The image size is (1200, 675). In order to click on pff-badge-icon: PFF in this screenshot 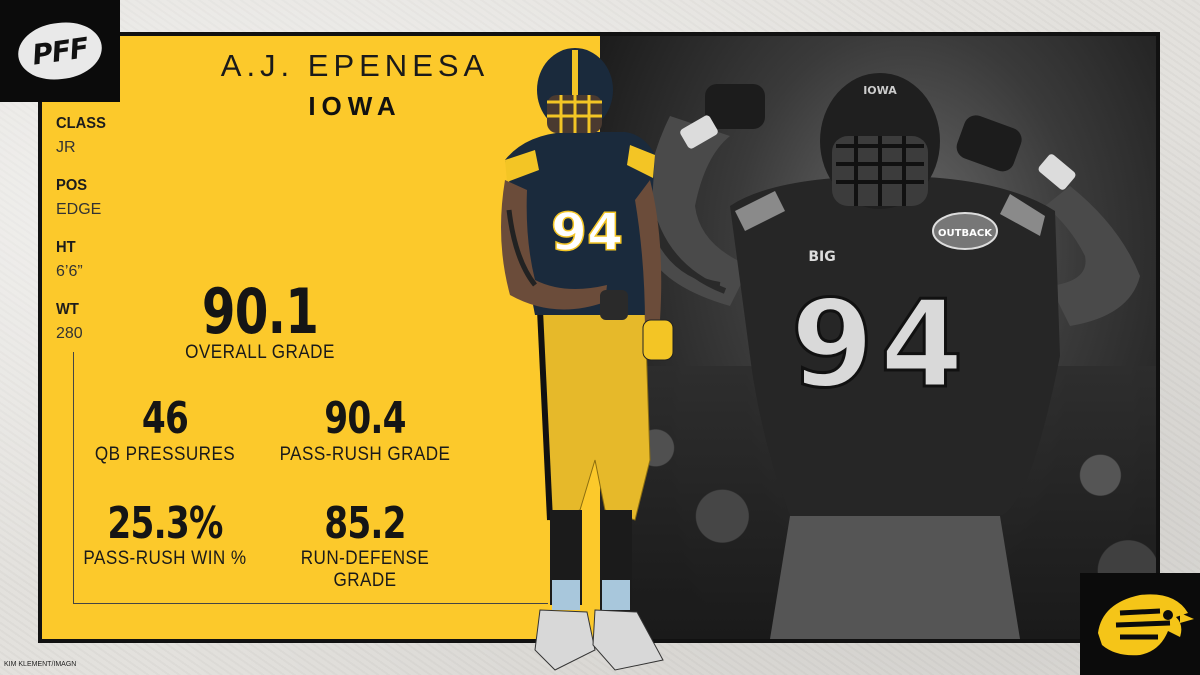, I will do `click(60, 51)`.